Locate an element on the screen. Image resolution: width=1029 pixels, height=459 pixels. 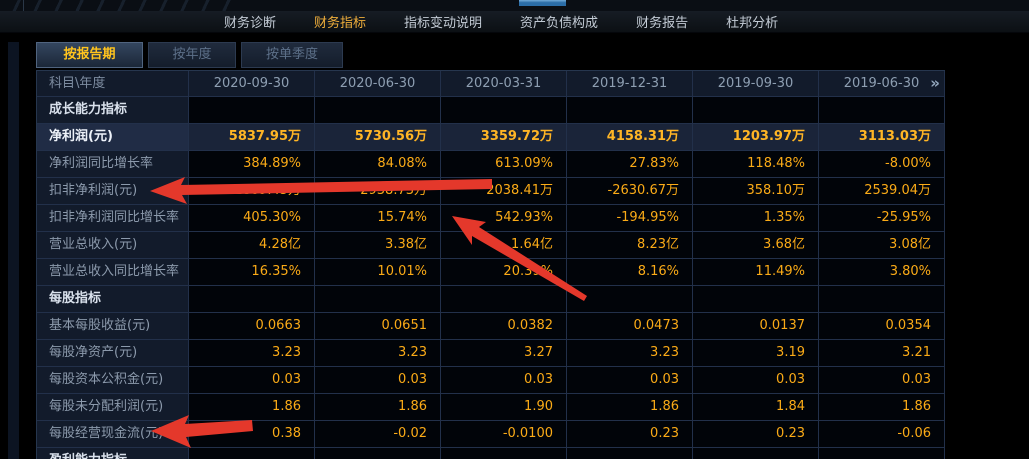
diagonal-texture is located at coordinates (117, 5).